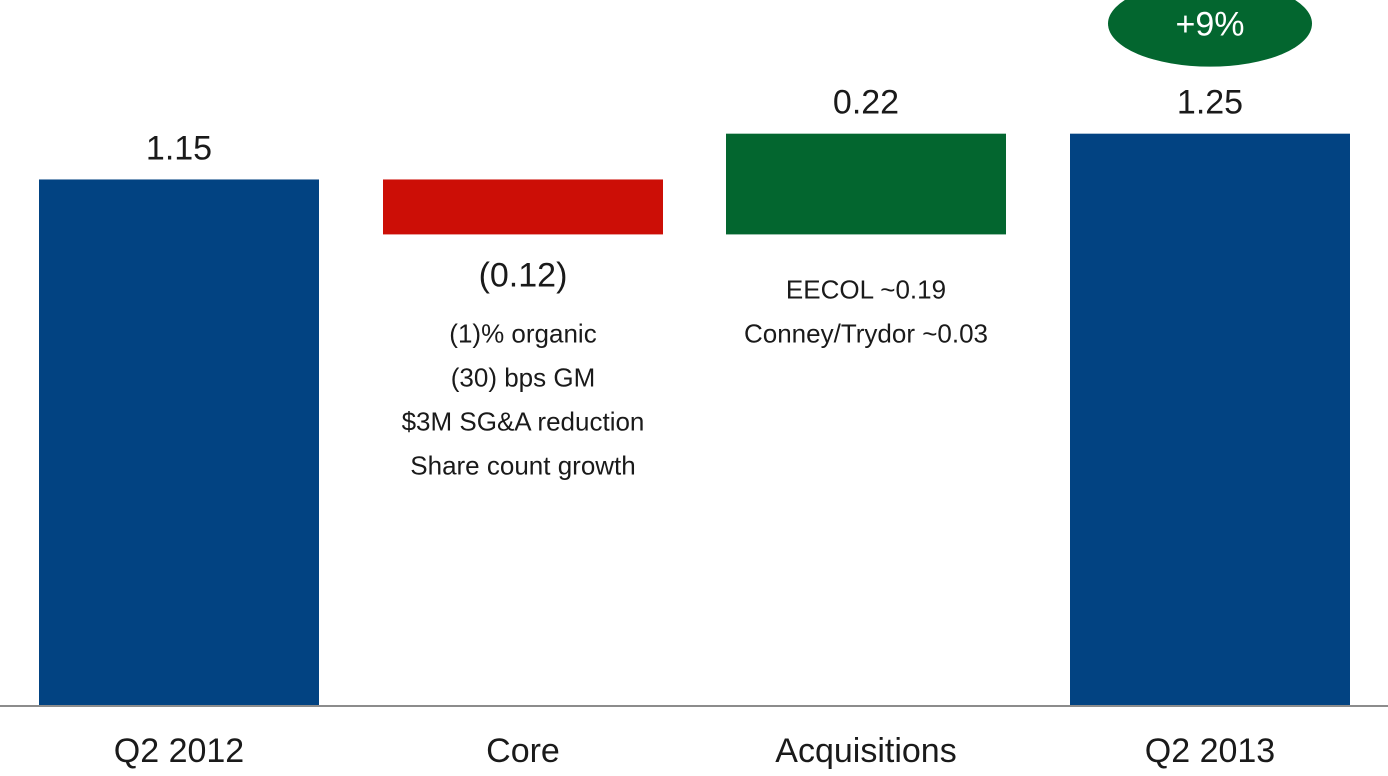  I want to click on growth-badge, so click(1210, 33).